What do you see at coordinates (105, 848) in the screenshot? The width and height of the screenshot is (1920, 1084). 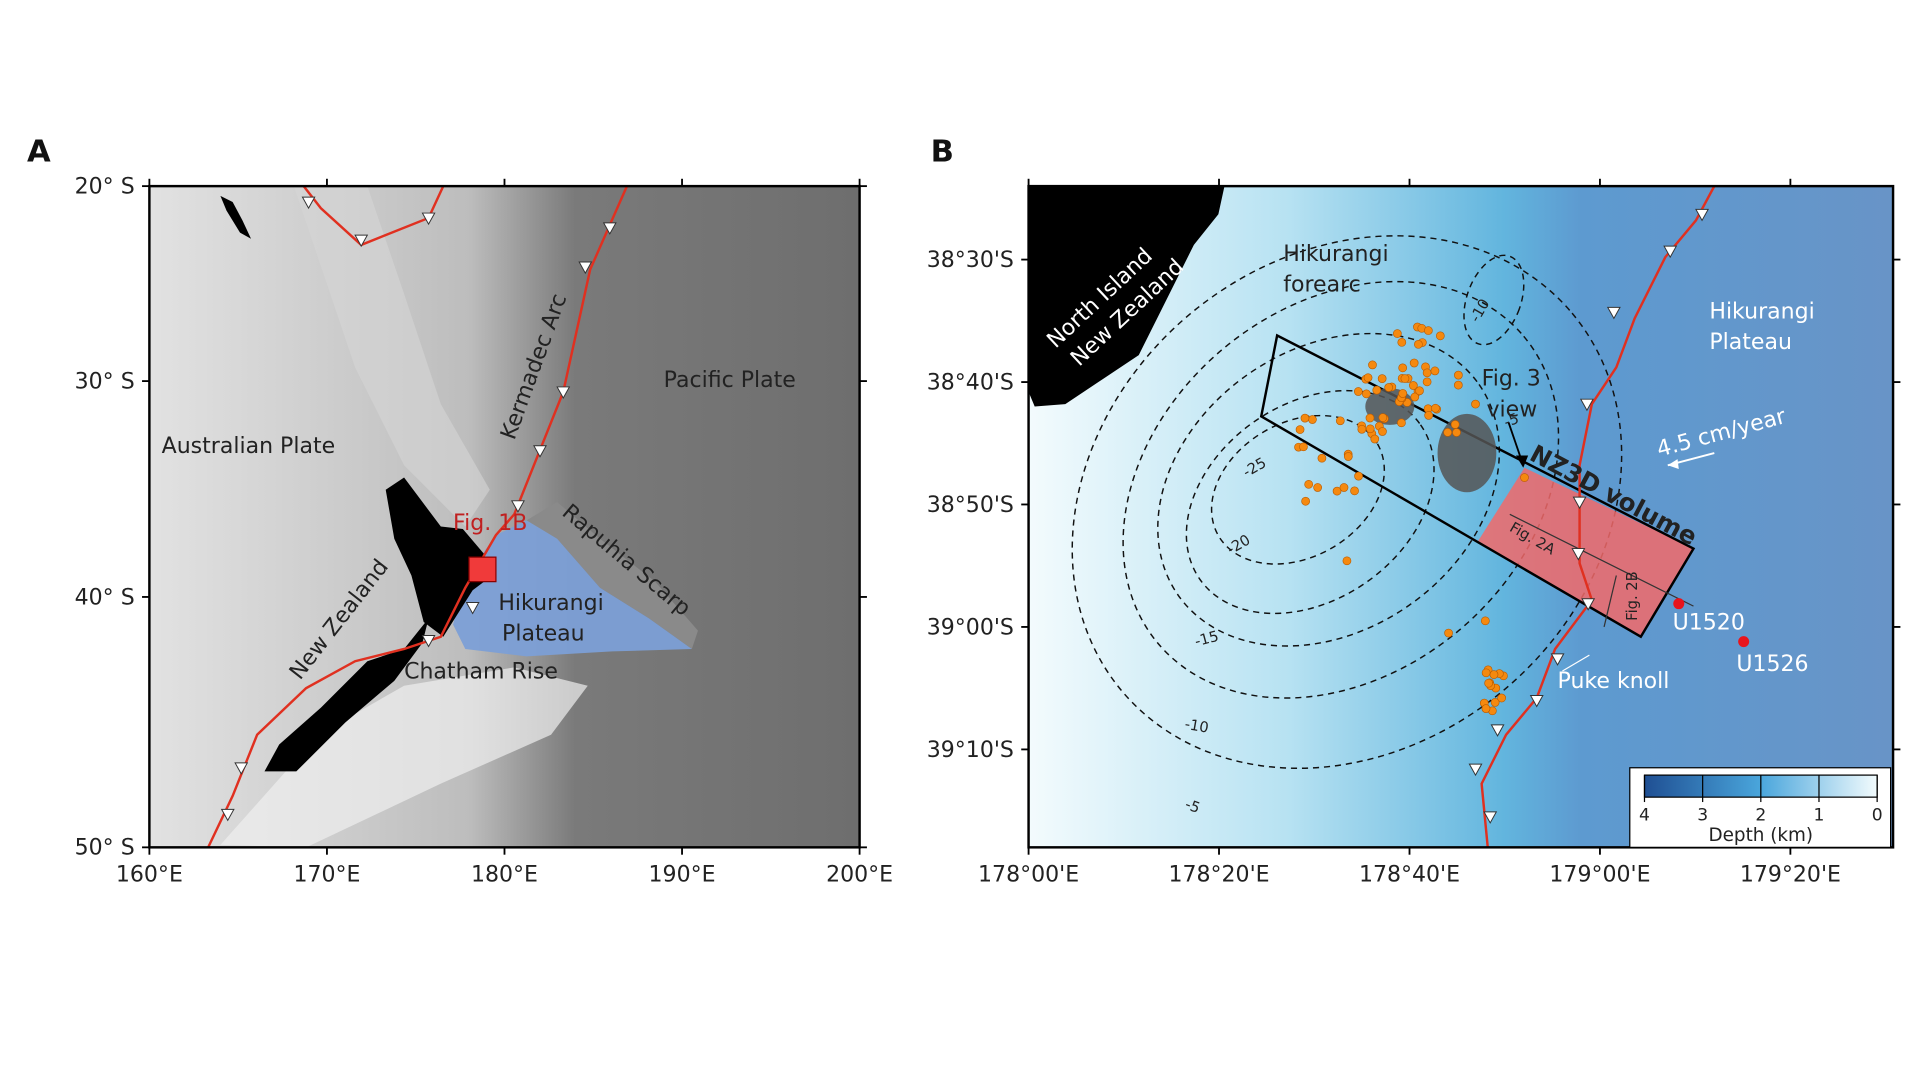 I see `y-tick-label: 50° S` at bounding box center [105, 848].